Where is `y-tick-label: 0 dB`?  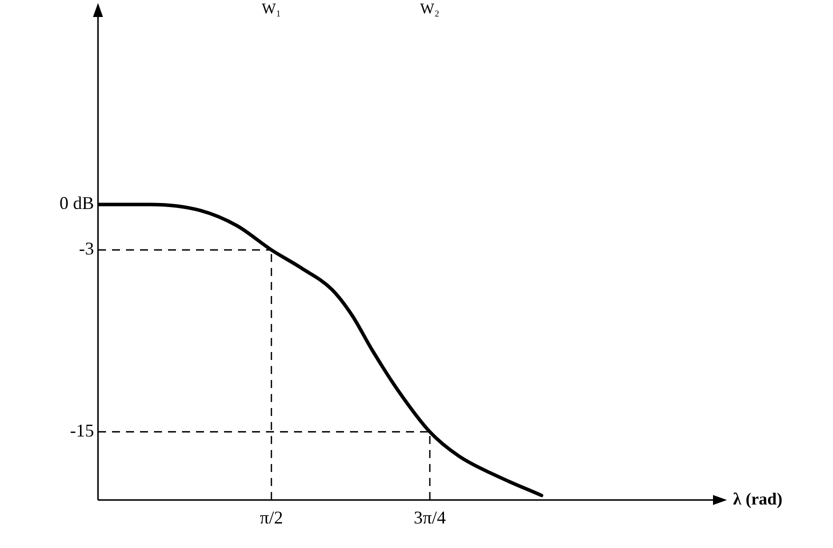
y-tick-label: 0 dB is located at coordinates (76, 203).